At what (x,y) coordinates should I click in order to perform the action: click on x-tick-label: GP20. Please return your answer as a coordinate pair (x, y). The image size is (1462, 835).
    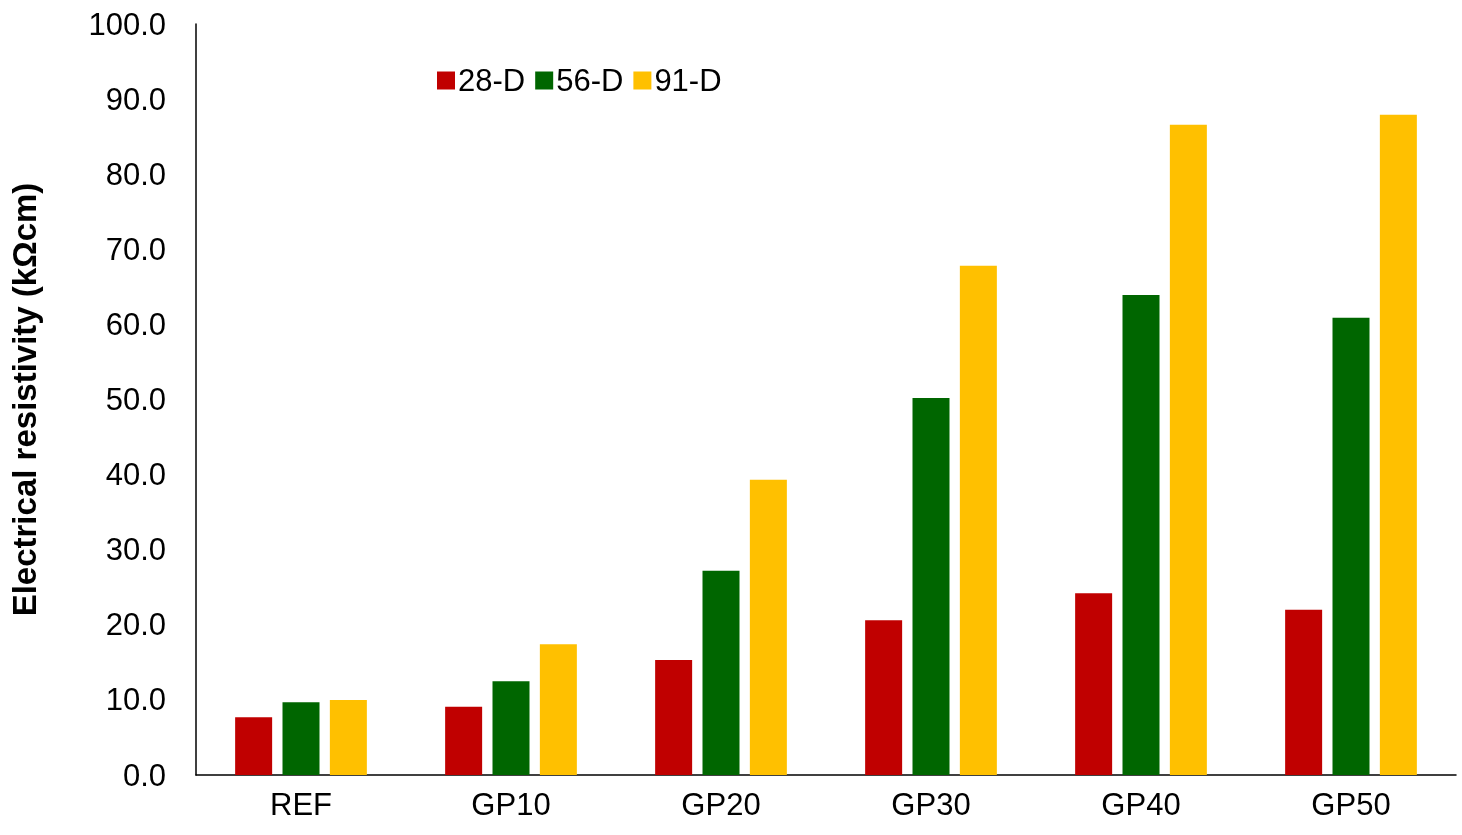
    Looking at the image, I should click on (721, 804).